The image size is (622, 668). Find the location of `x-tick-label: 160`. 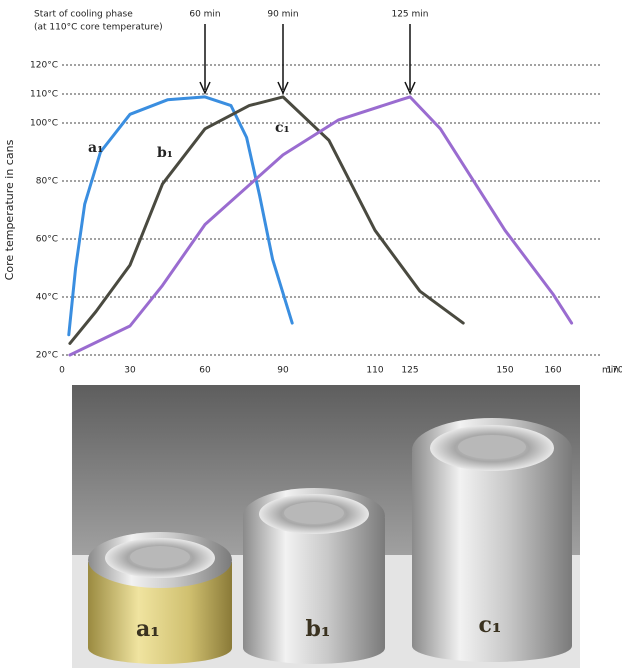

x-tick-label: 160 is located at coordinates (552, 371).